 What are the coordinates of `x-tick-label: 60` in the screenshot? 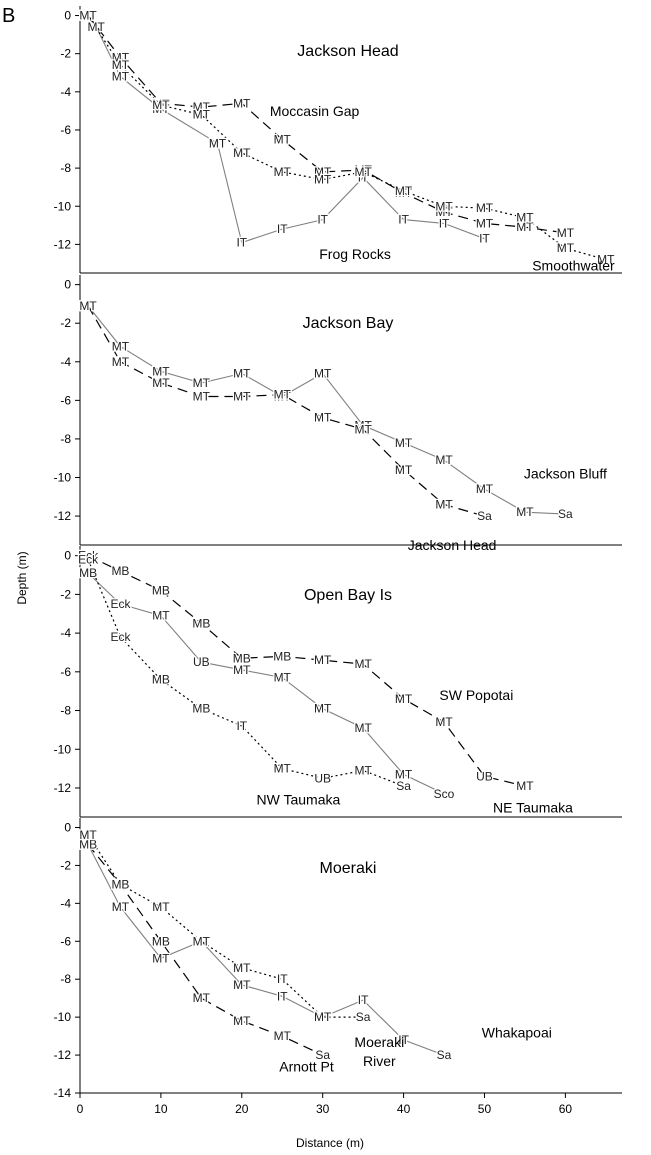 It's located at (566, 1109).